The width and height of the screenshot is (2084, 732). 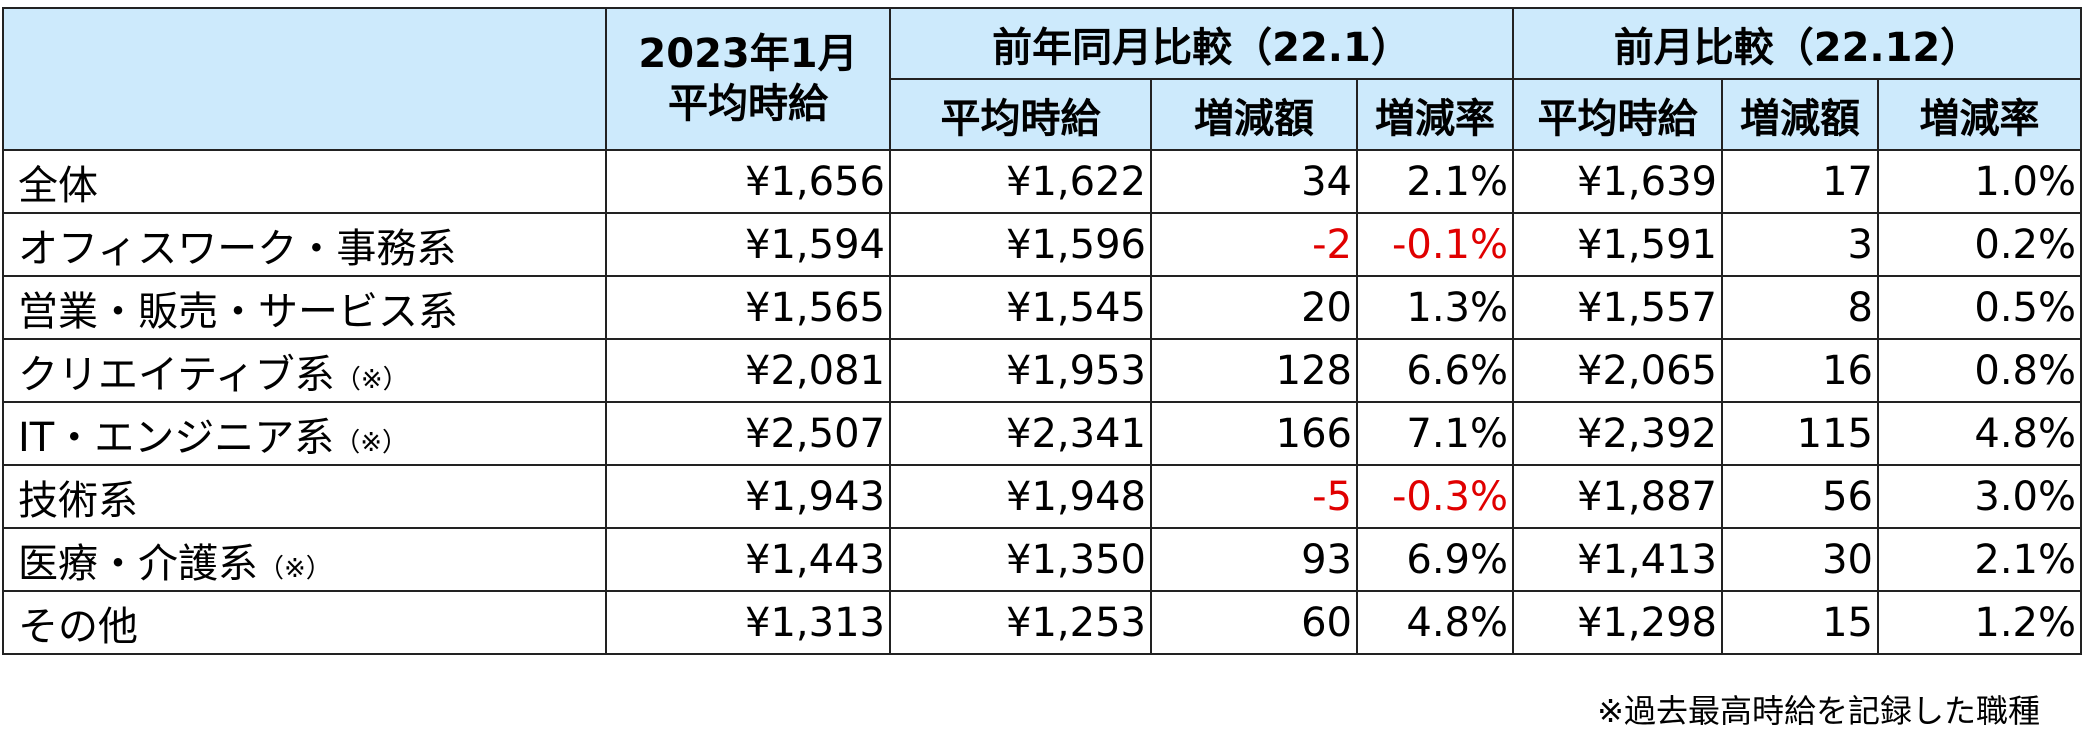 What do you see at coordinates (748, 496) in the screenshot?
I see `cell: ¥1,943` at bounding box center [748, 496].